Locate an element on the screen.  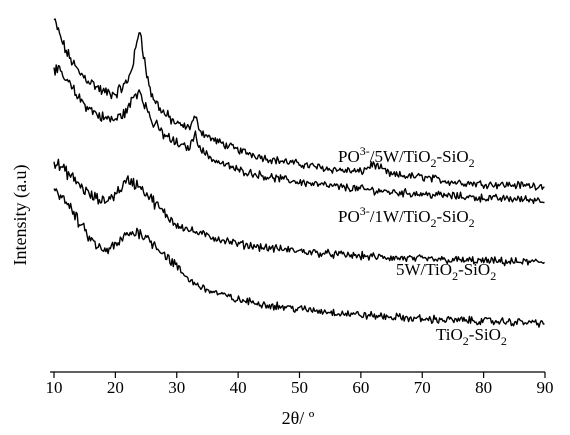
x-tick-label-20: 20 is located at coordinates (115, 387).